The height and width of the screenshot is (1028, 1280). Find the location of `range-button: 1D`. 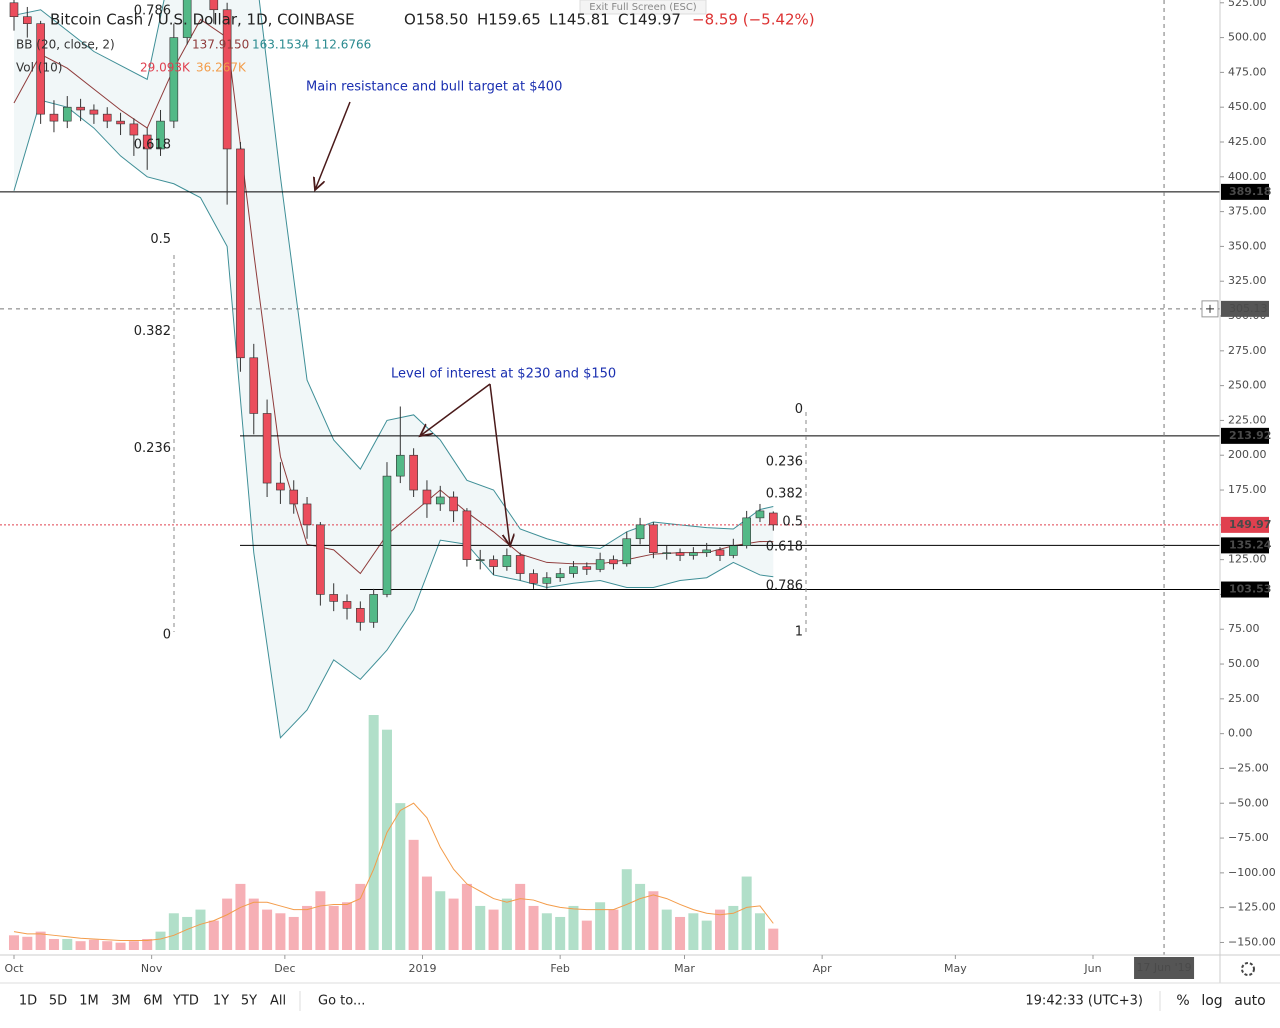

range-button: 1D is located at coordinates (28, 1001).